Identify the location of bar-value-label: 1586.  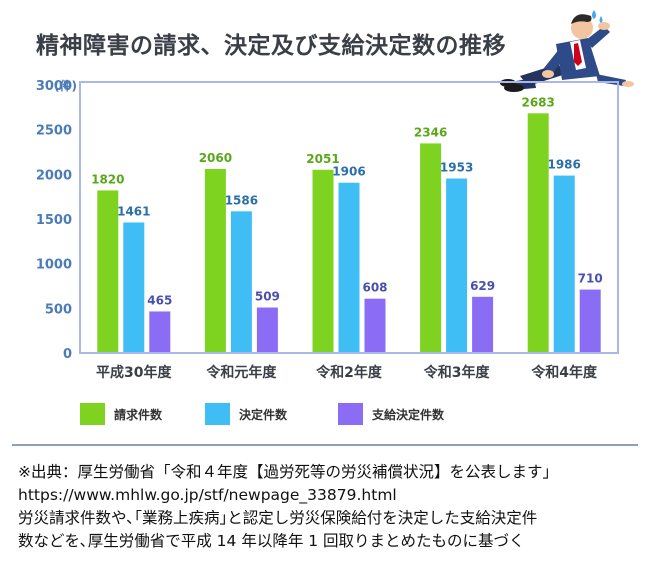
(241, 200).